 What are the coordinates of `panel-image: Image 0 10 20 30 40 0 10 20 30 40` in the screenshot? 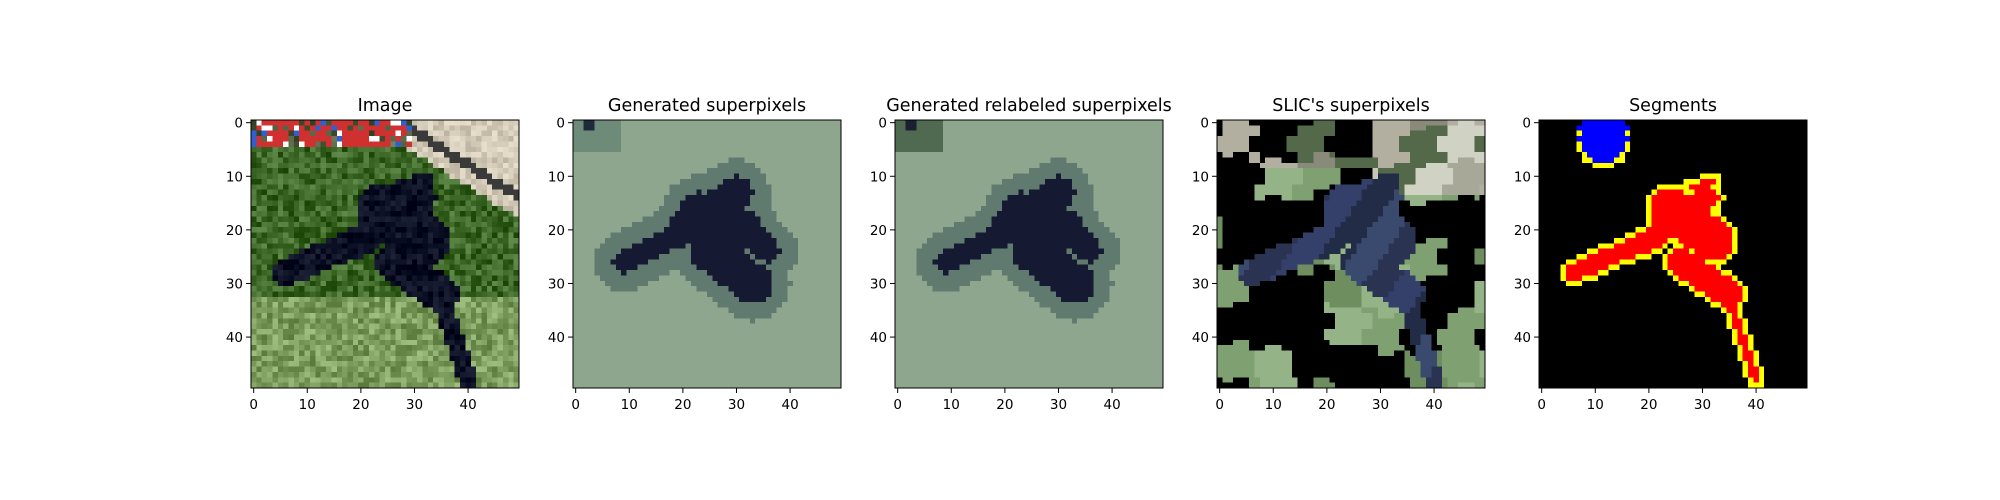 It's located at (373, 254).